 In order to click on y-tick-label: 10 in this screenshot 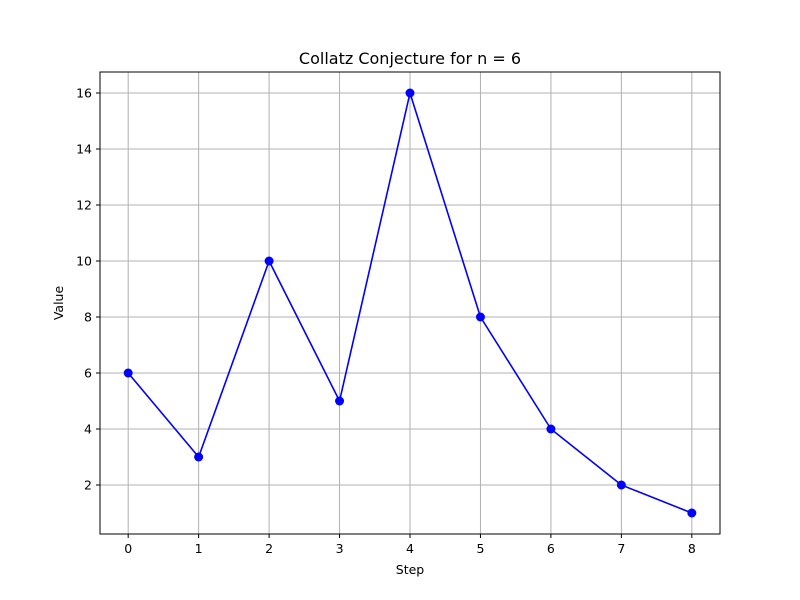, I will do `click(84, 261)`.